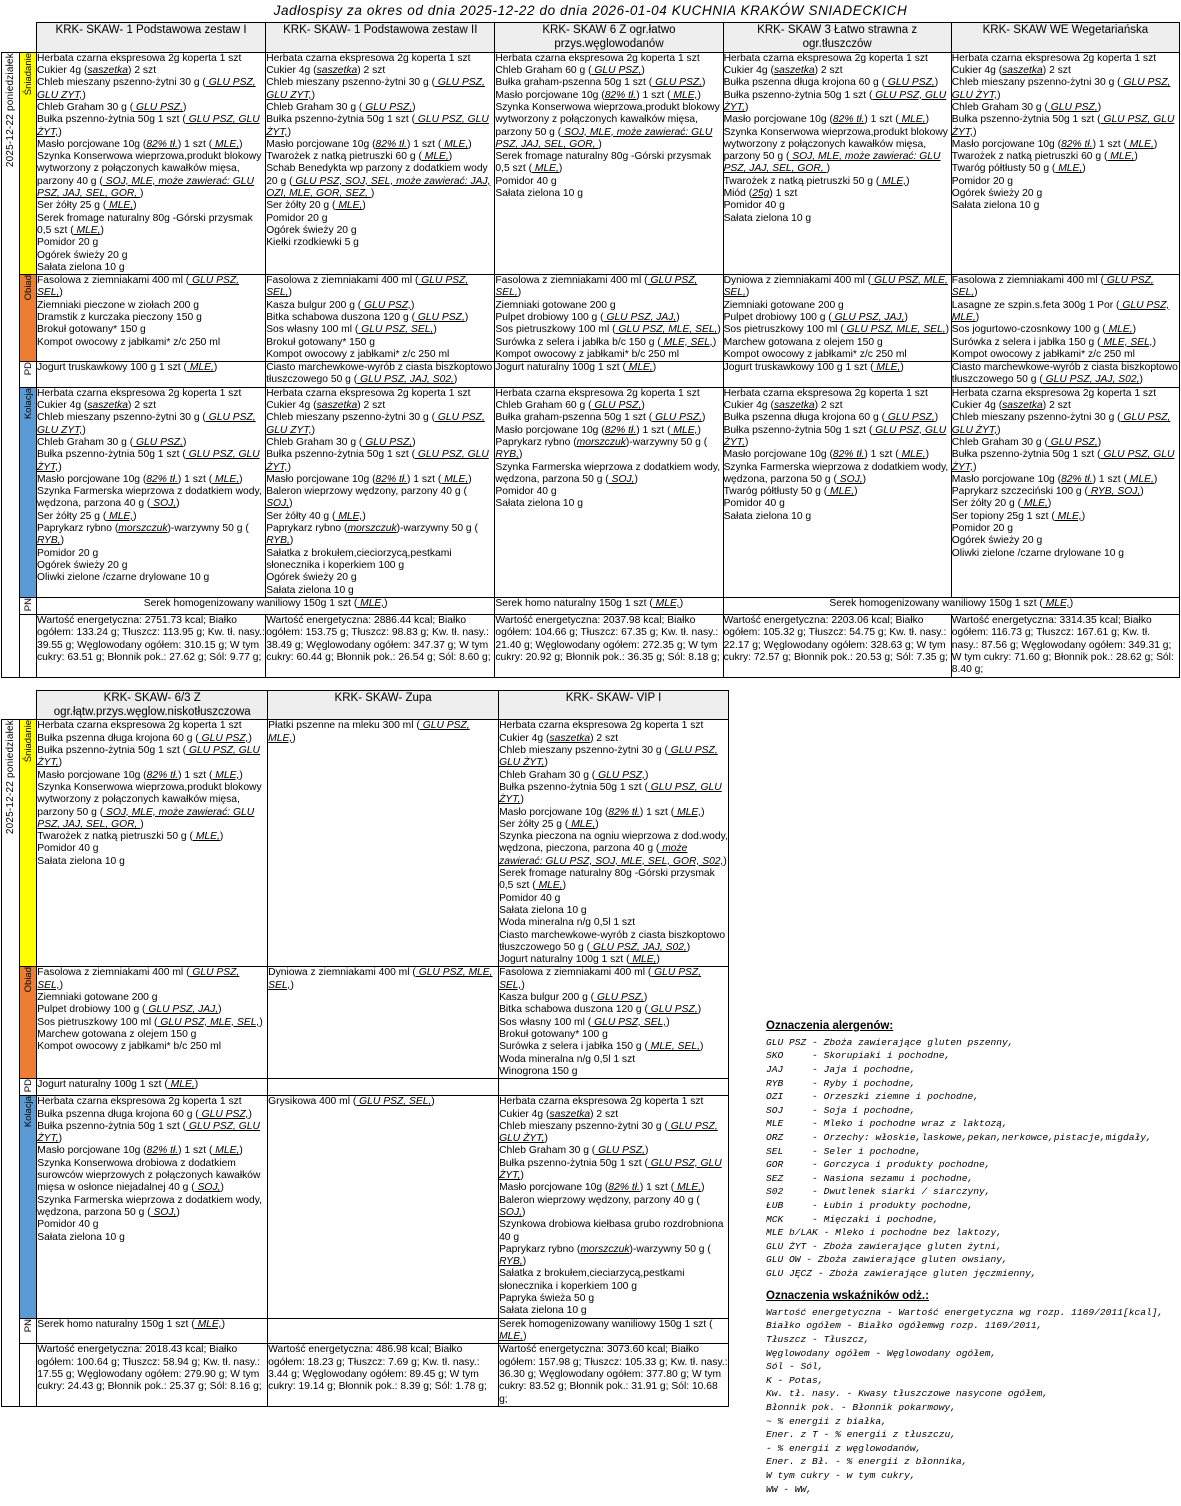 The image size is (1181, 1506). What do you see at coordinates (28, 1375) in the screenshot?
I see `nutrition-label` at bounding box center [28, 1375].